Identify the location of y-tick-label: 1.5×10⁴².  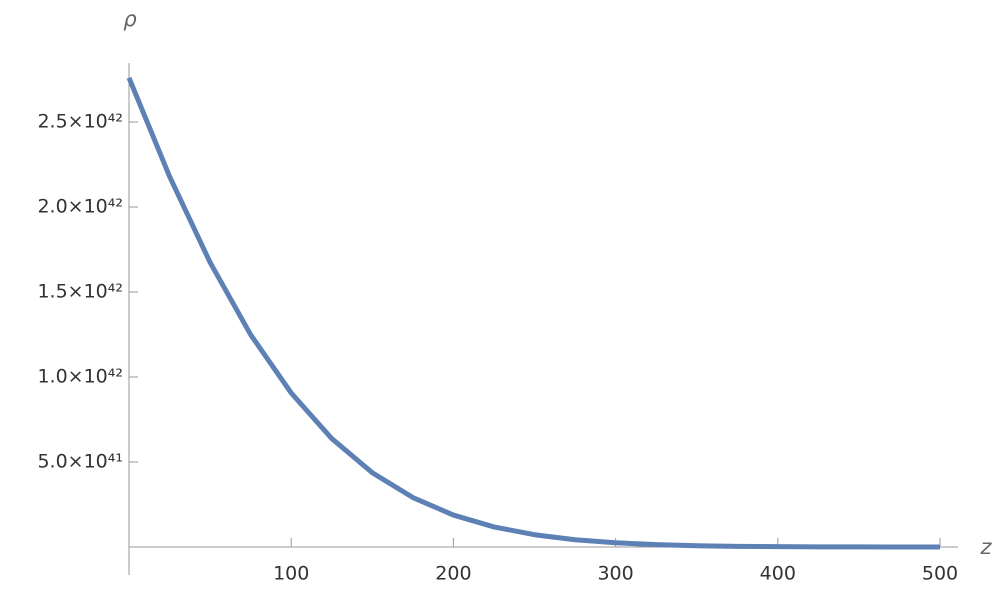
(80, 292).